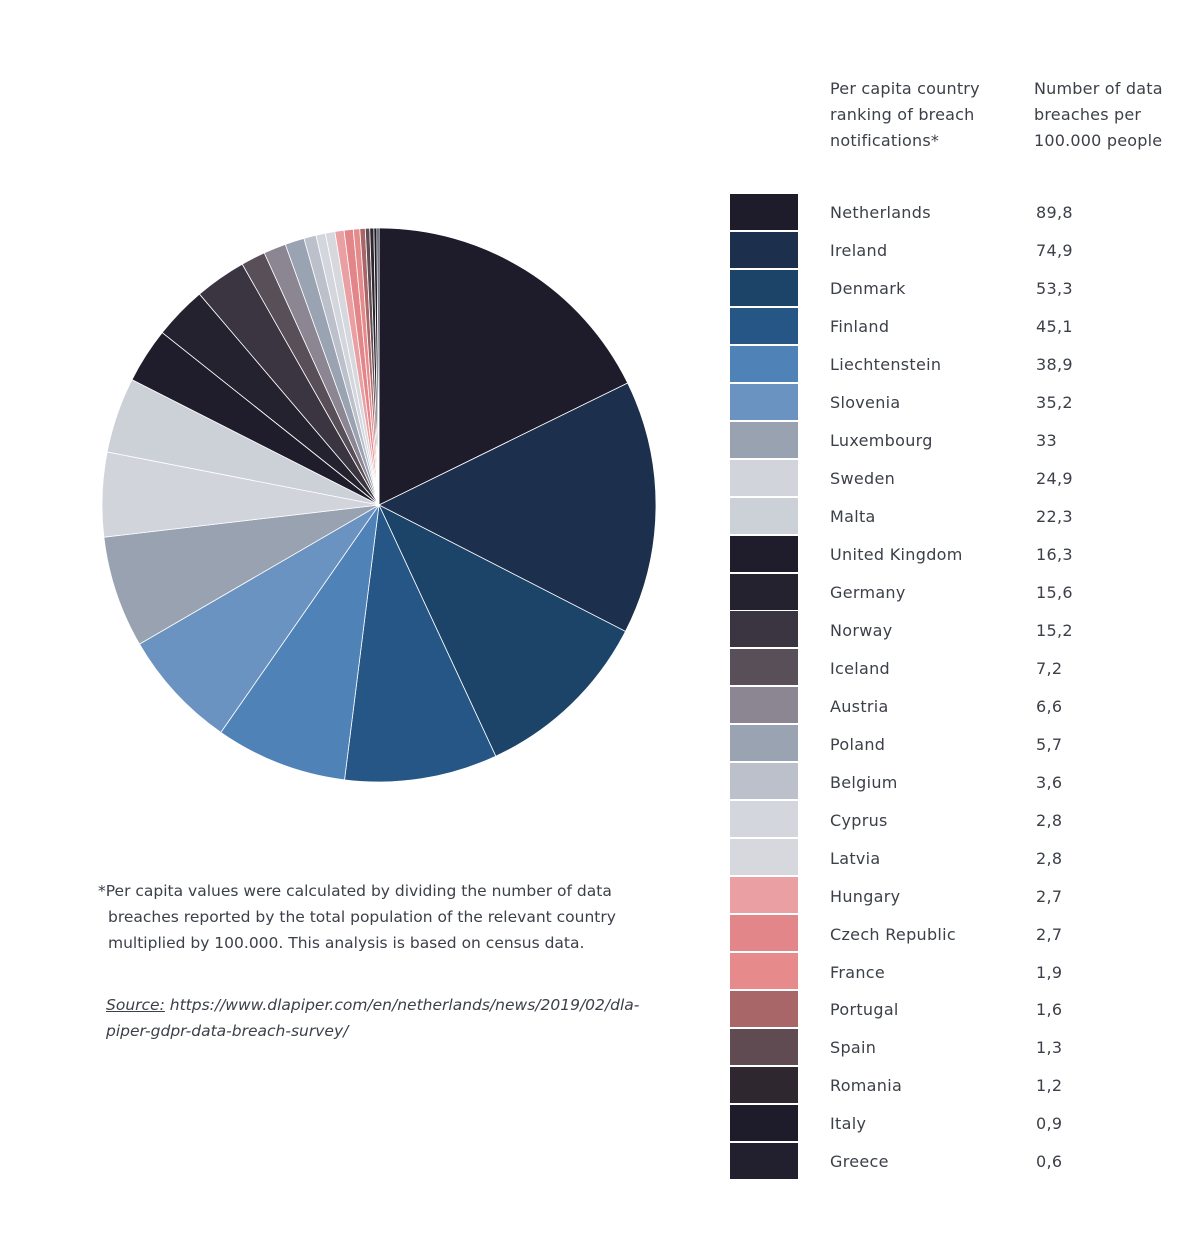 The image size is (1188, 1248). I want to click on legend-value-label: 7,2, so click(1049, 668).